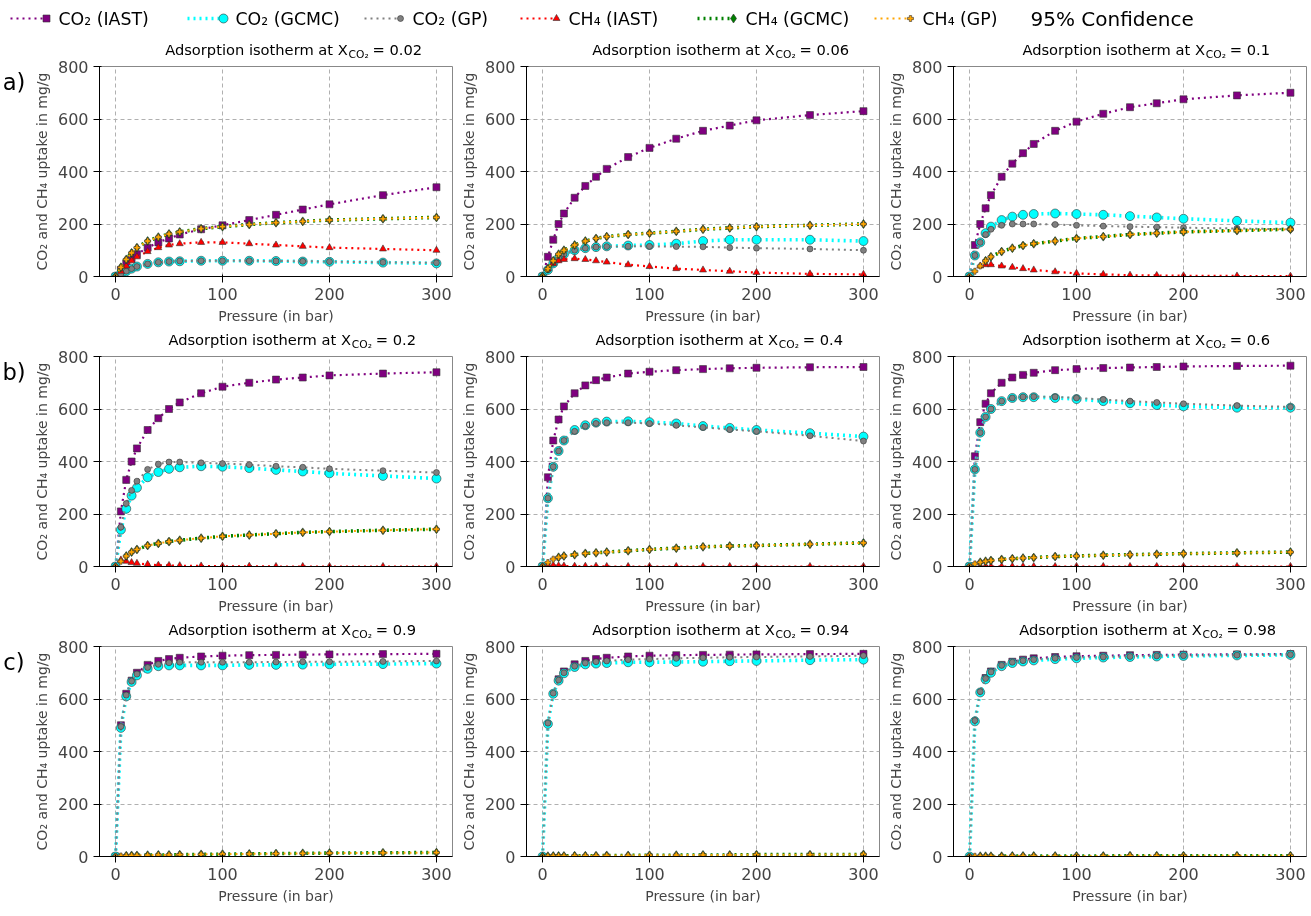 The height and width of the screenshot is (916, 1311). What do you see at coordinates (14, 81) in the screenshot?
I see `text: a)` at bounding box center [14, 81].